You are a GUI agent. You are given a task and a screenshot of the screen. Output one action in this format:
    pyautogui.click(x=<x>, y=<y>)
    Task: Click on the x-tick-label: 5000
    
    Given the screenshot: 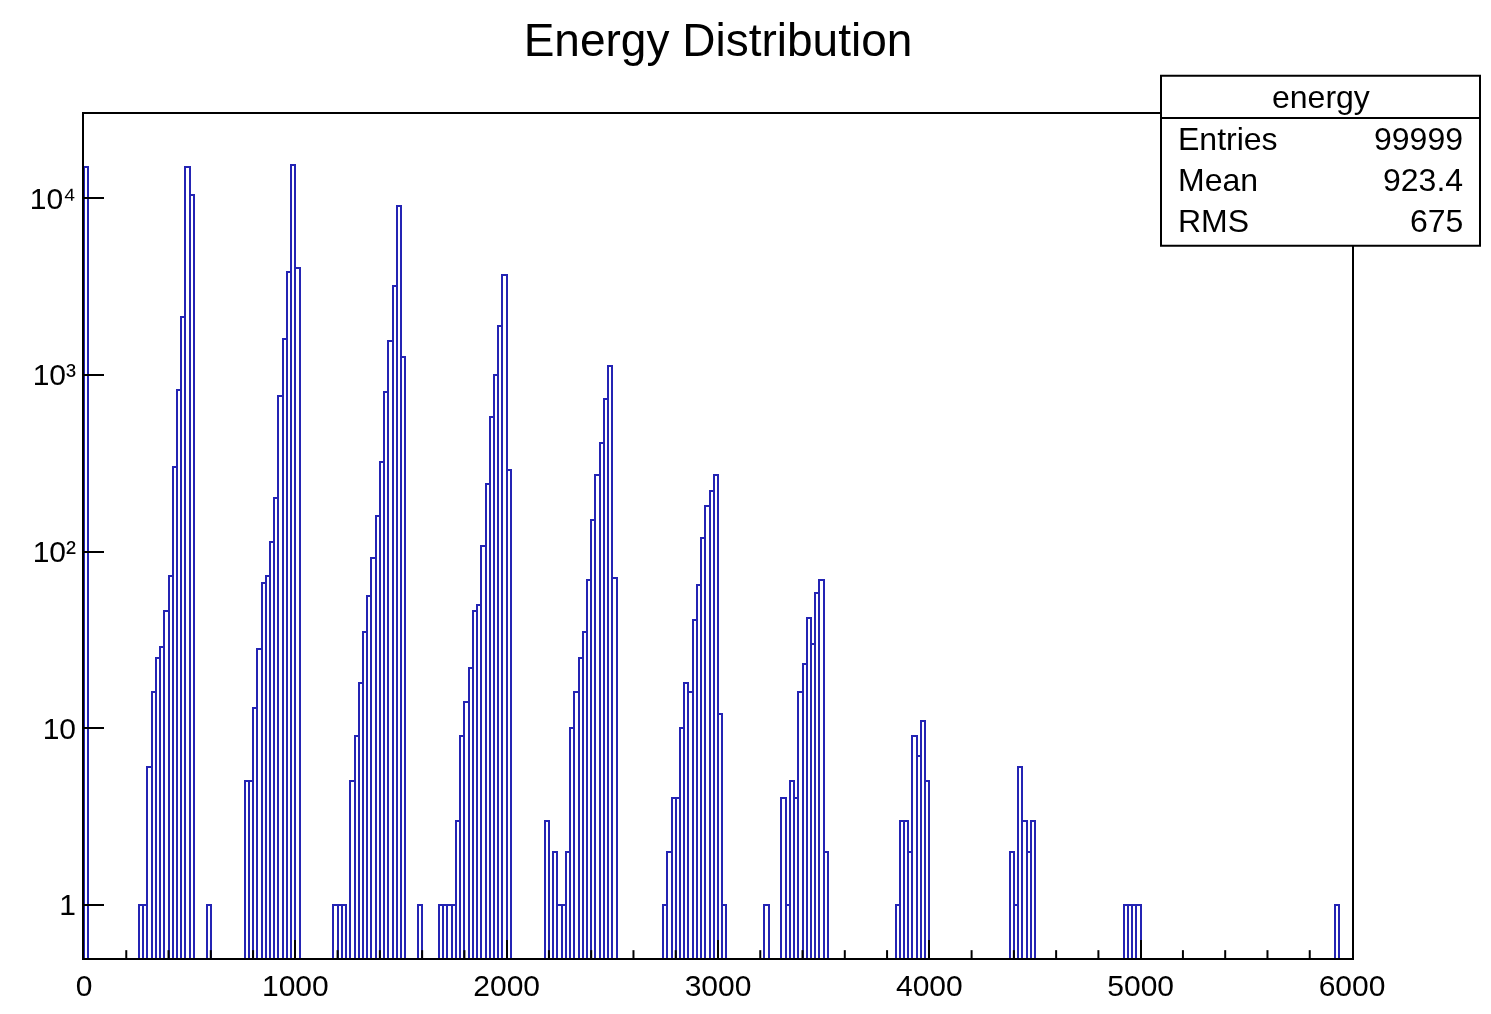 What is the action you would take?
    pyautogui.click(x=1141, y=985)
    